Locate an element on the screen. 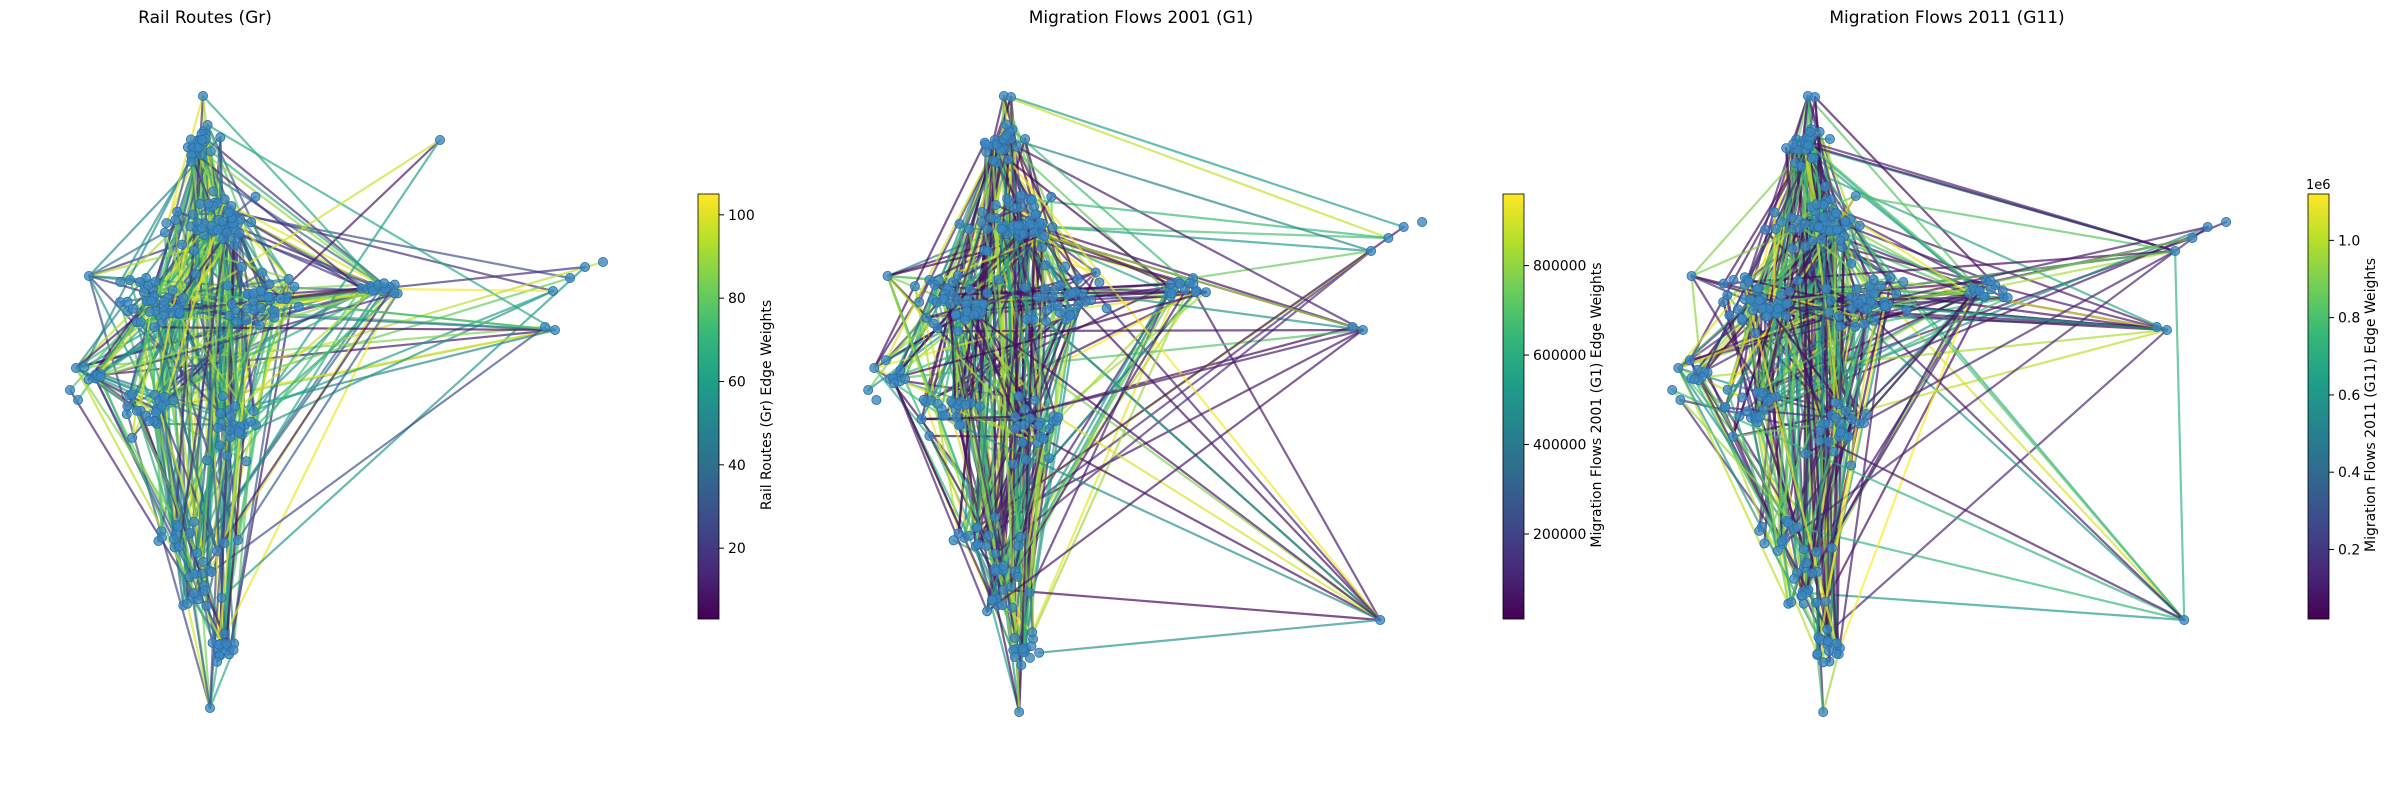 This screenshot has width=2390, height=790. colorbar-tick-label: 60 is located at coordinates (737, 383).